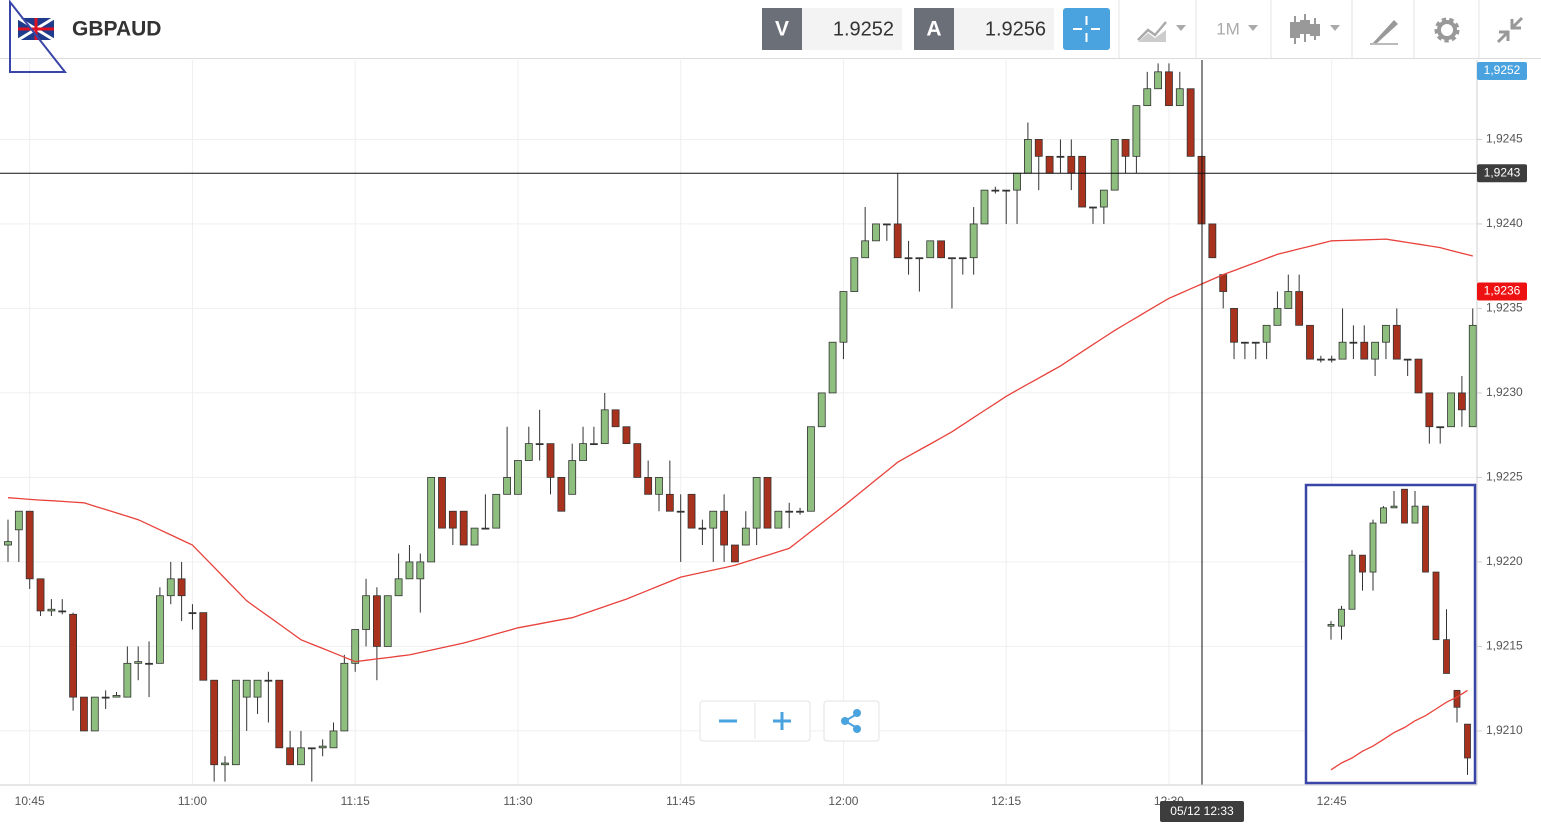 The width and height of the screenshot is (1541, 825). What do you see at coordinates (1152, 36) in the screenshot?
I see `area-icon` at bounding box center [1152, 36].